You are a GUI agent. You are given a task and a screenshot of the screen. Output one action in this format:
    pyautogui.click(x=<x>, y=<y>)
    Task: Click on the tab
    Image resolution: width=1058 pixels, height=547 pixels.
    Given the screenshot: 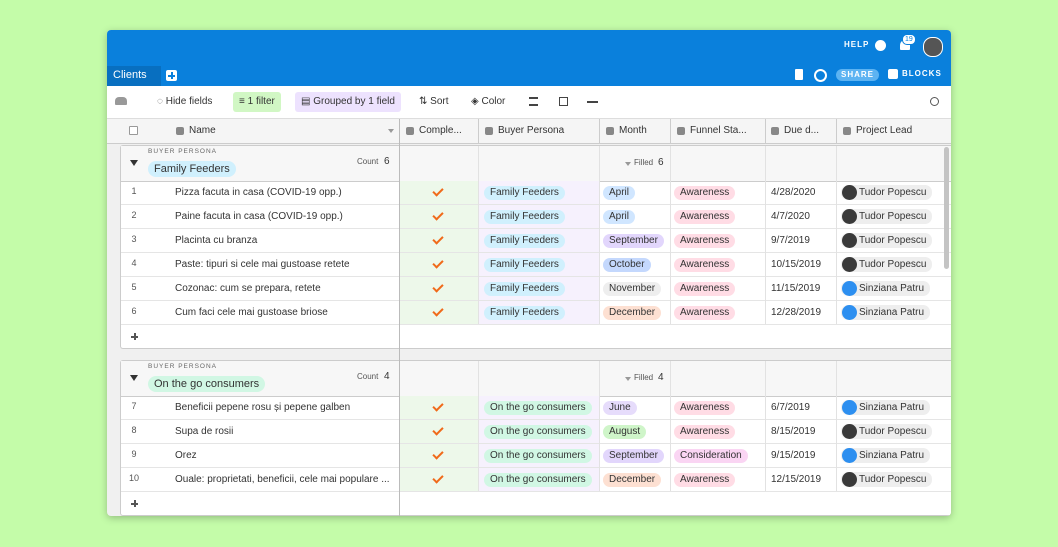 What is the action you would take?
    pyautogui.click(x=134, y=76)
    